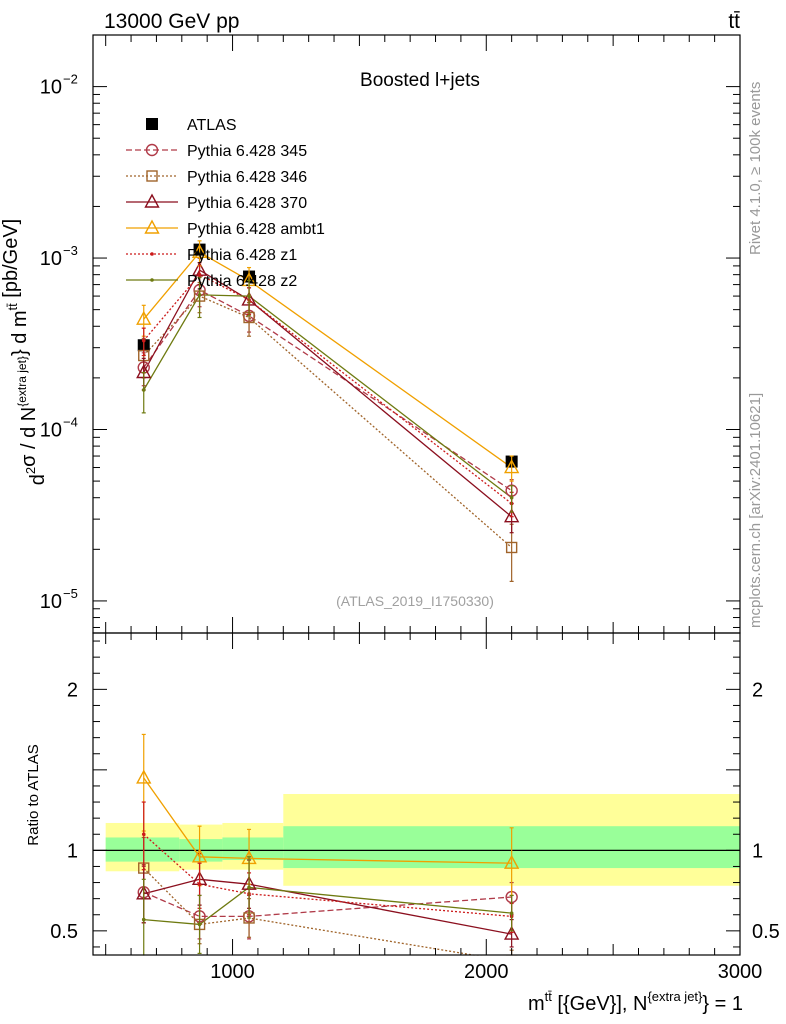 Image resolution: width=786 pixels, height=1024 pixels. I want to click on pythia-6-428-346-point, so click(511, 547).